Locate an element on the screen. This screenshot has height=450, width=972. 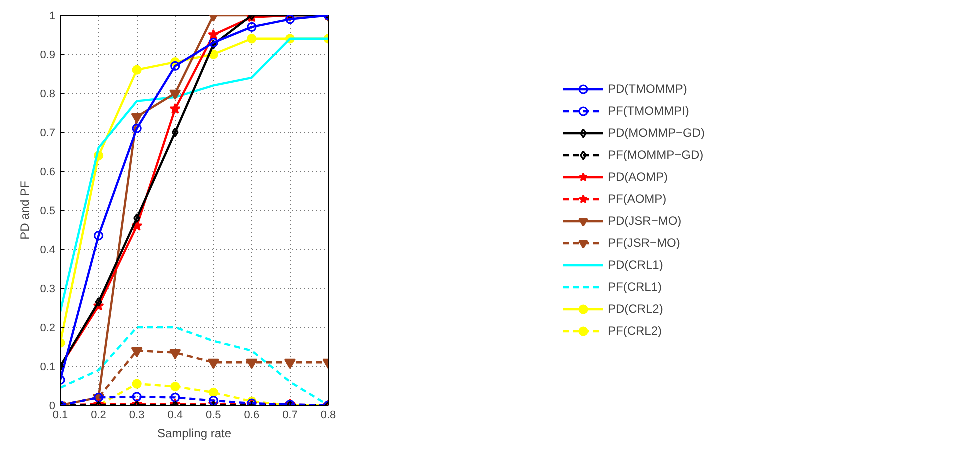
x-tick-label: 0.4 is located at coordinates (176, 416).